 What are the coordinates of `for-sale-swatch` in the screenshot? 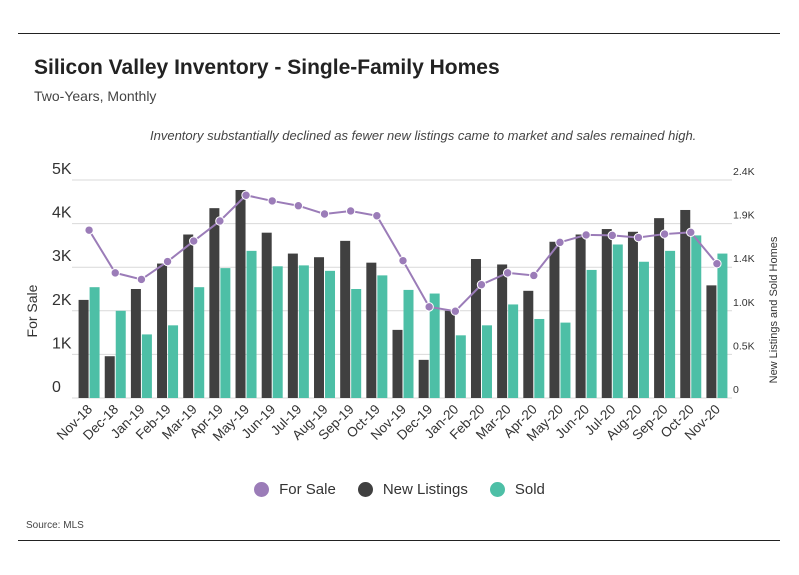 It's located at (262, 489).